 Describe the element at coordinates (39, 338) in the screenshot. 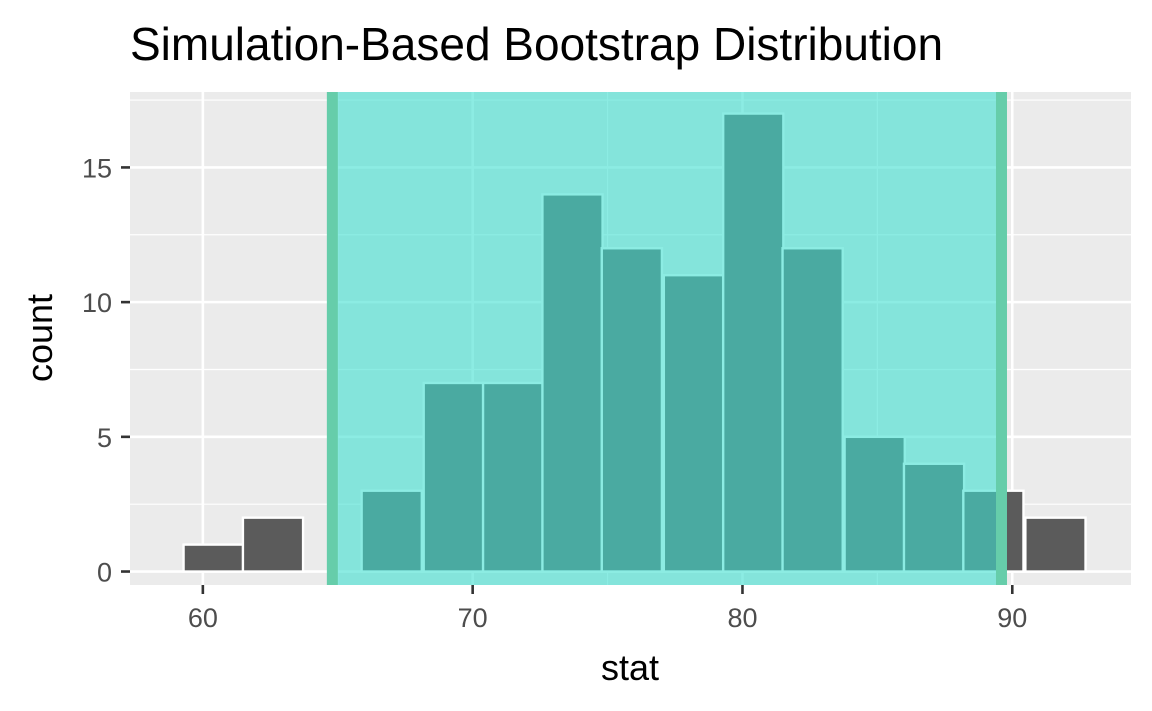

I see `y-axis-title: count` at that location.